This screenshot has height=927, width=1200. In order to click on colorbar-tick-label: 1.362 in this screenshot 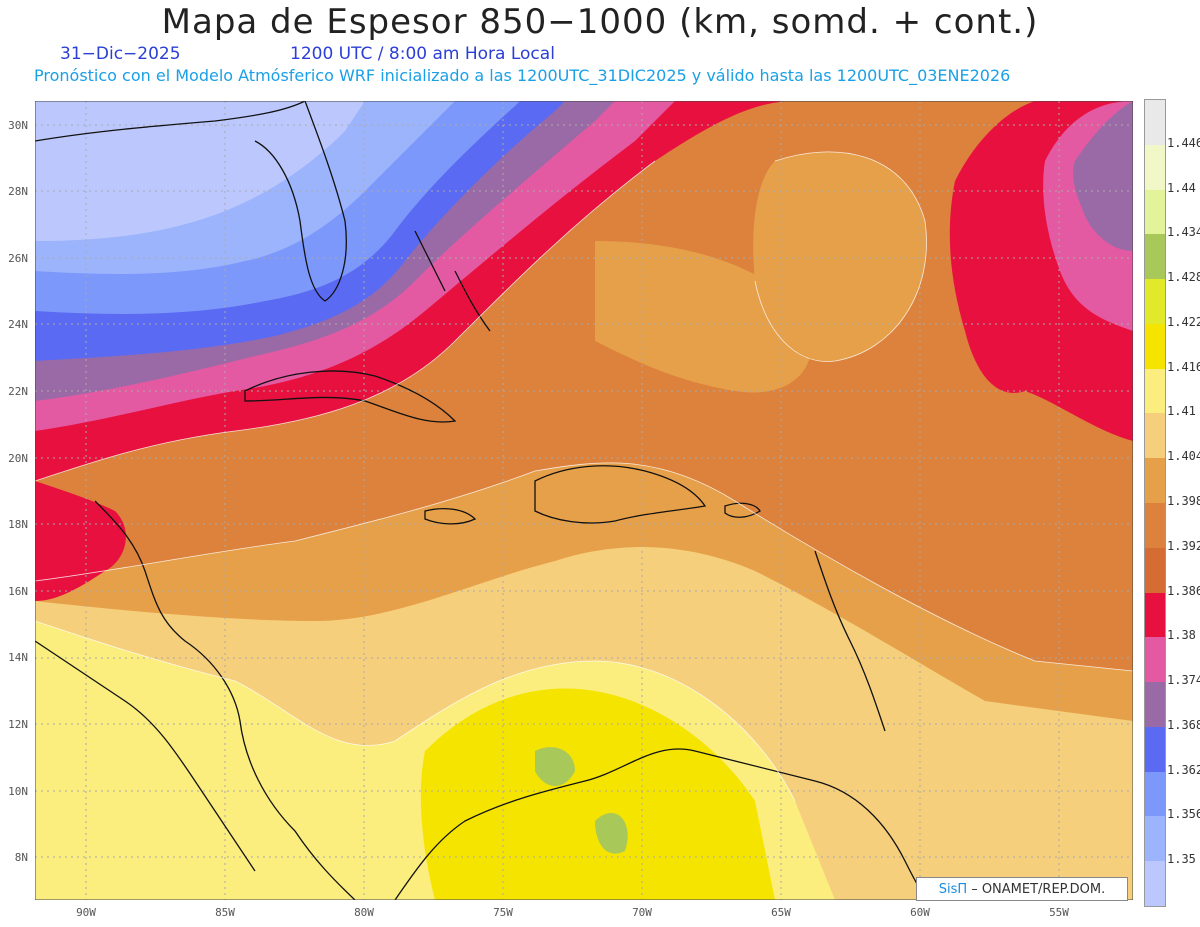, I will do `click(1183, 769)`.